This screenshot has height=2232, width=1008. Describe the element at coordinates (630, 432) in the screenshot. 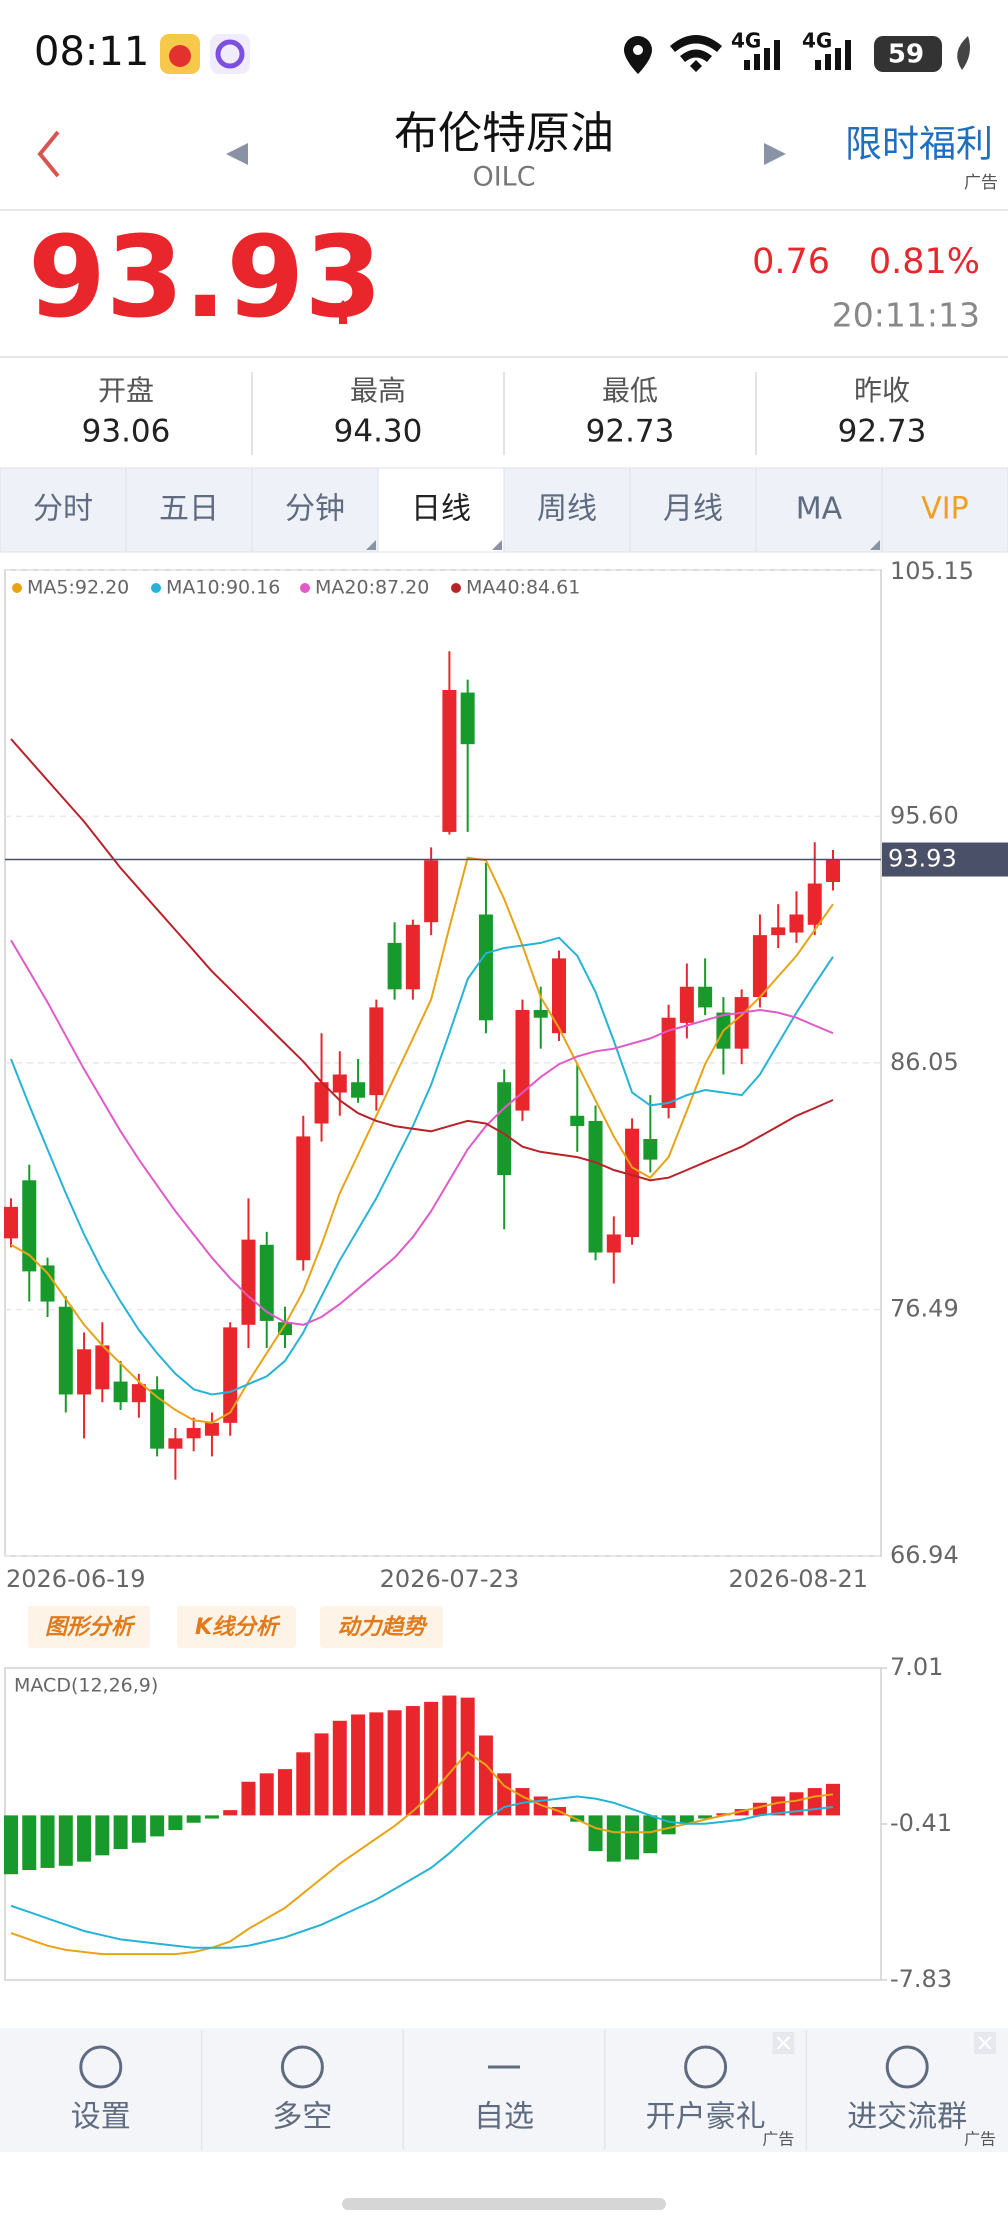

I see `stat-value: 92.73` at that location.